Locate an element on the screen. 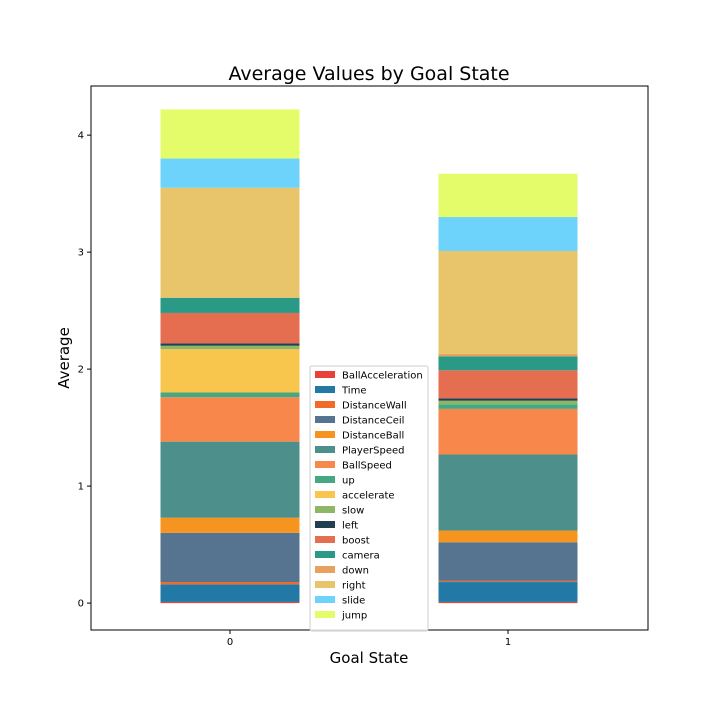 The image size is (720, 720). legend-label: BallAcceleration is located at coordinates (382, 376).